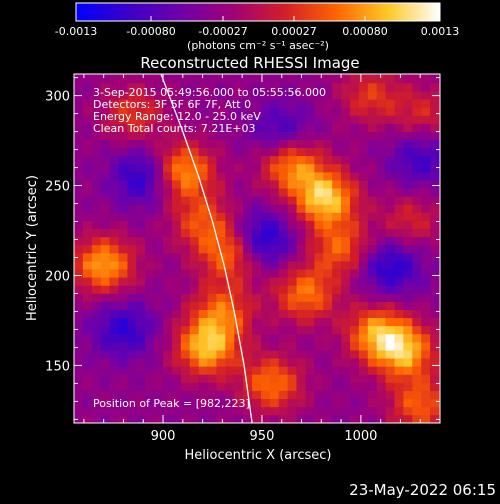  What do you see at coordinates (177, 116) in the screenshot?
I see `annotation-energy-range: Energy Range: 12.0 - 25.0 keV` at bounding box center [177, 116].